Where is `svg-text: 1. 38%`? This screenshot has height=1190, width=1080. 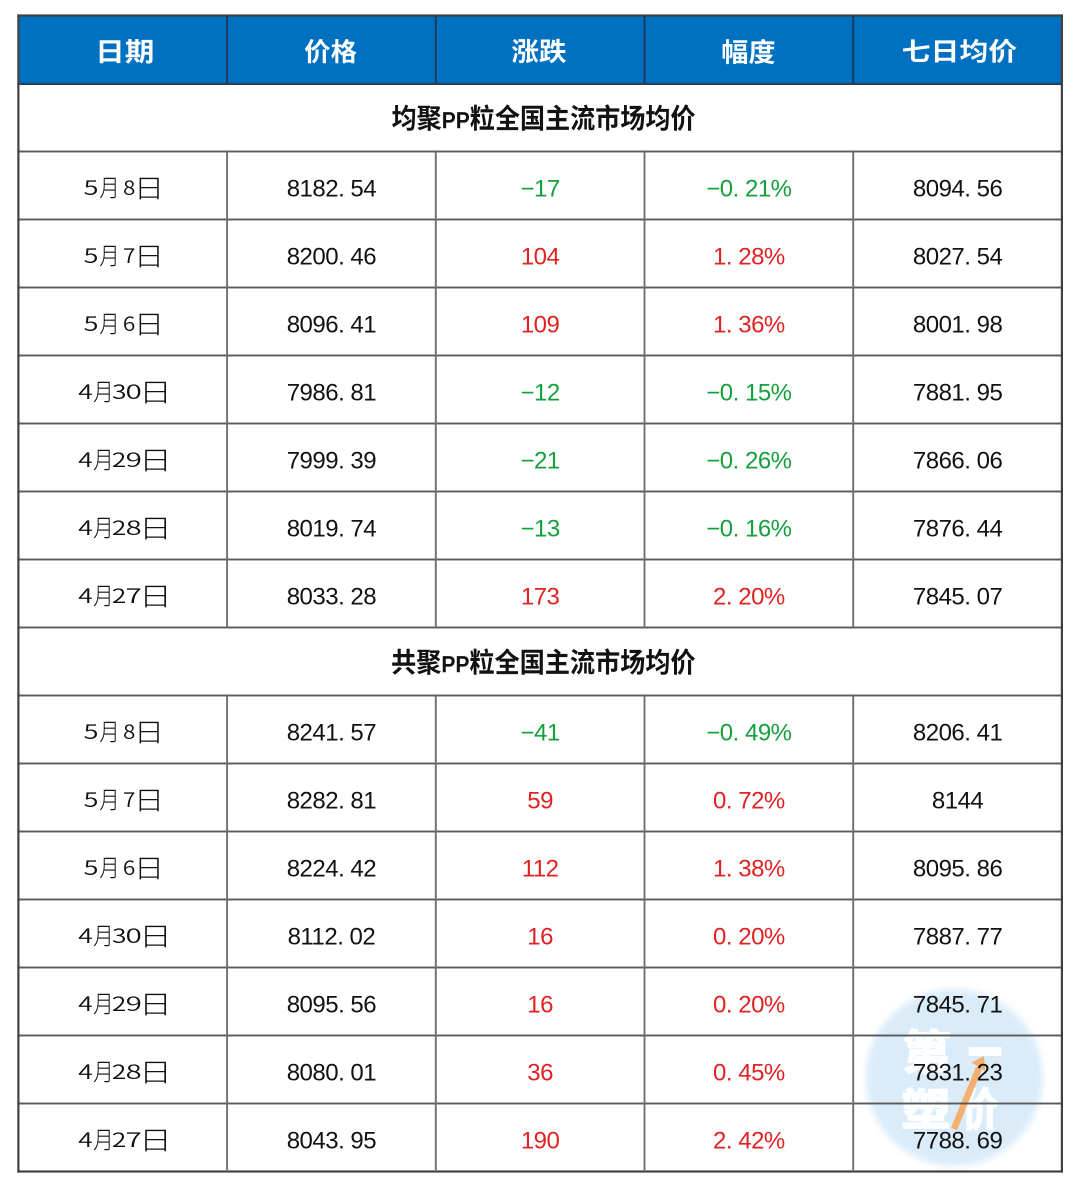
svg-text: 1. 38% is located at coordinates (749, 869).